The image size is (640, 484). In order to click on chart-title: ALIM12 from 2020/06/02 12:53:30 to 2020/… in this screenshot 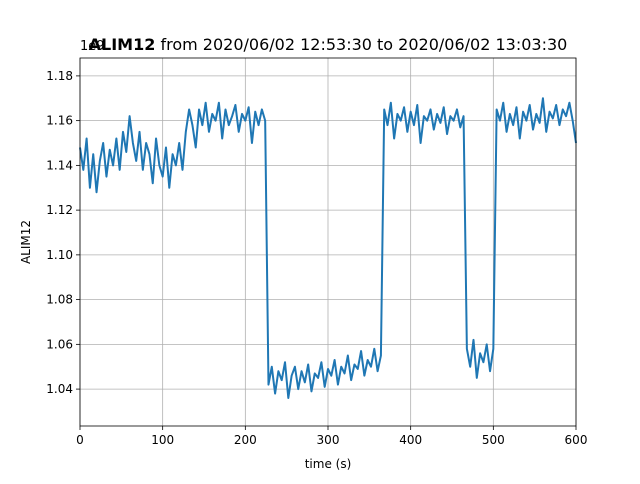, I will do `click(328, 44)`.